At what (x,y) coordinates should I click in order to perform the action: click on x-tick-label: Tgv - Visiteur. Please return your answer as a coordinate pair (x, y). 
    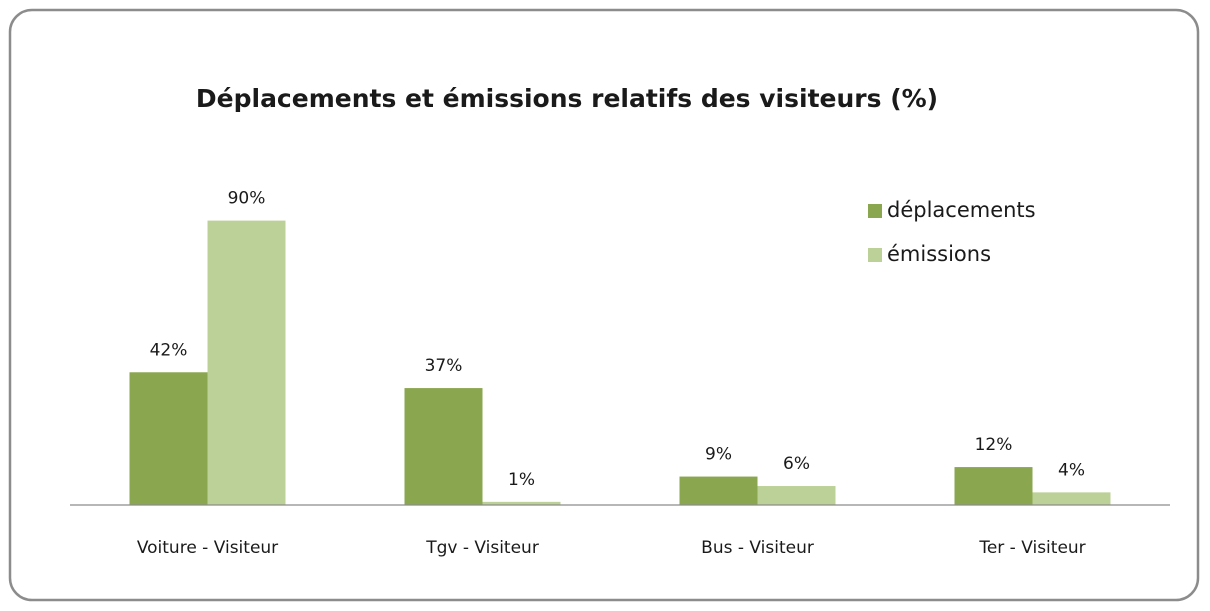
    Looking at the image, I should click on (482, 548).